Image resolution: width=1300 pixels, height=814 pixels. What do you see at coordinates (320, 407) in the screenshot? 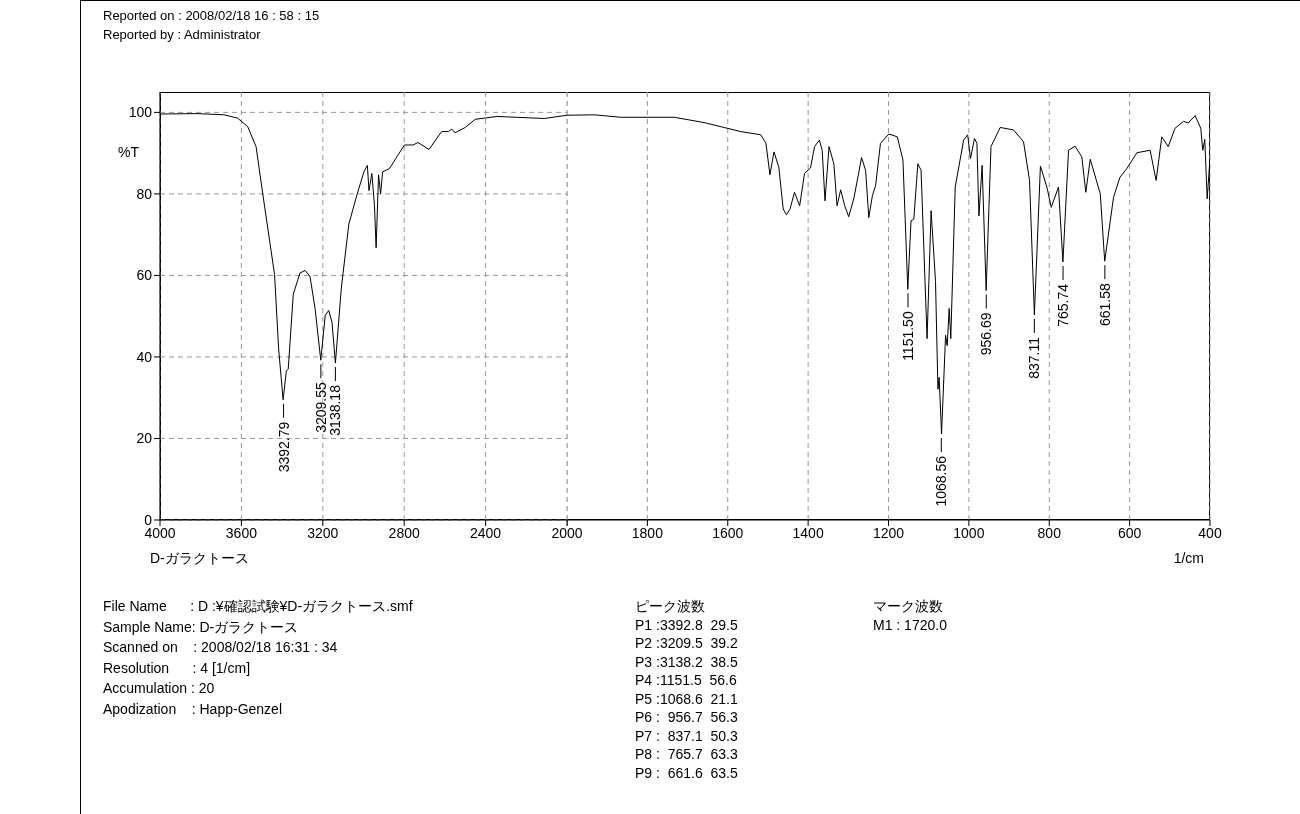
I see `annotation: 3209.55` at bounding box center [320, 407].